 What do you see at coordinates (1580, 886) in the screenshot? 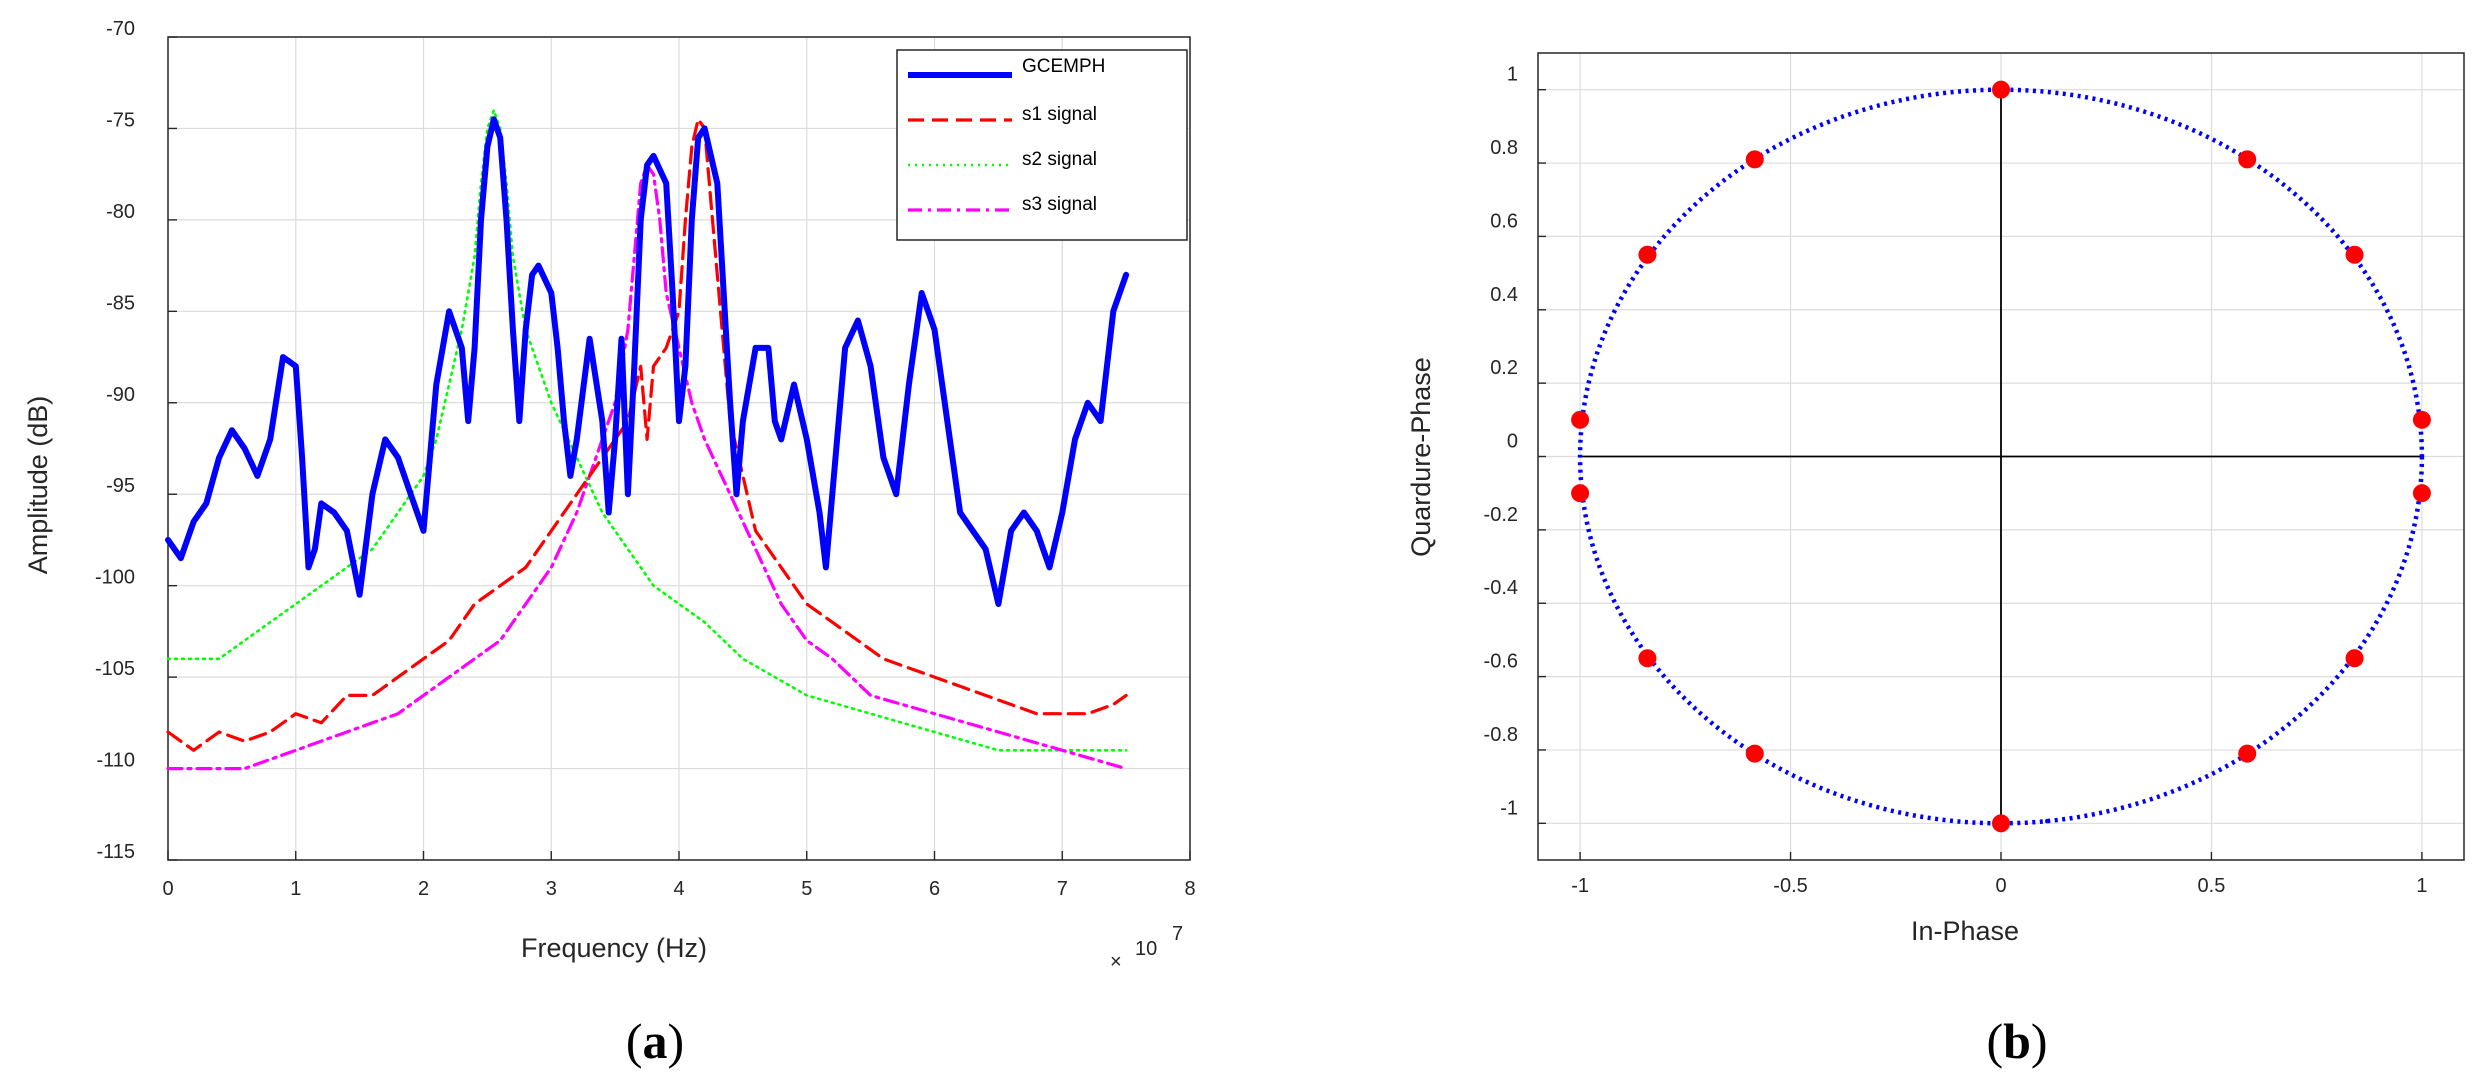
I see `b-xtick-label-0: -1` at bounding box center [1580, 886].